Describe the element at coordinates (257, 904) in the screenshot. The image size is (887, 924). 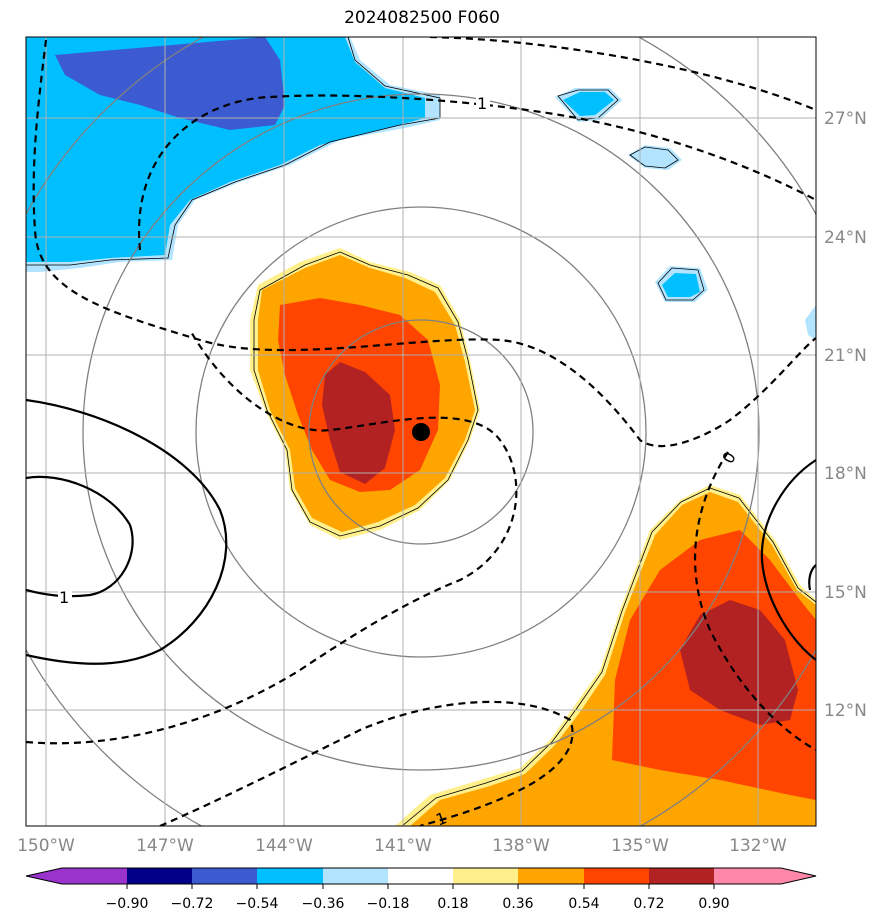
I see `colorbar-tick-label: −0.54` at that location.